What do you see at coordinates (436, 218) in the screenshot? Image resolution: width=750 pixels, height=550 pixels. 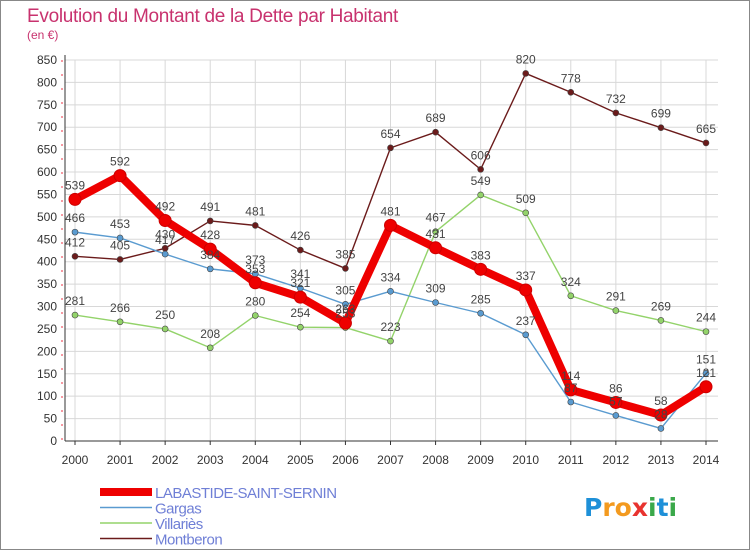 I see `data-label: 467` at bounding box center [436, 218].